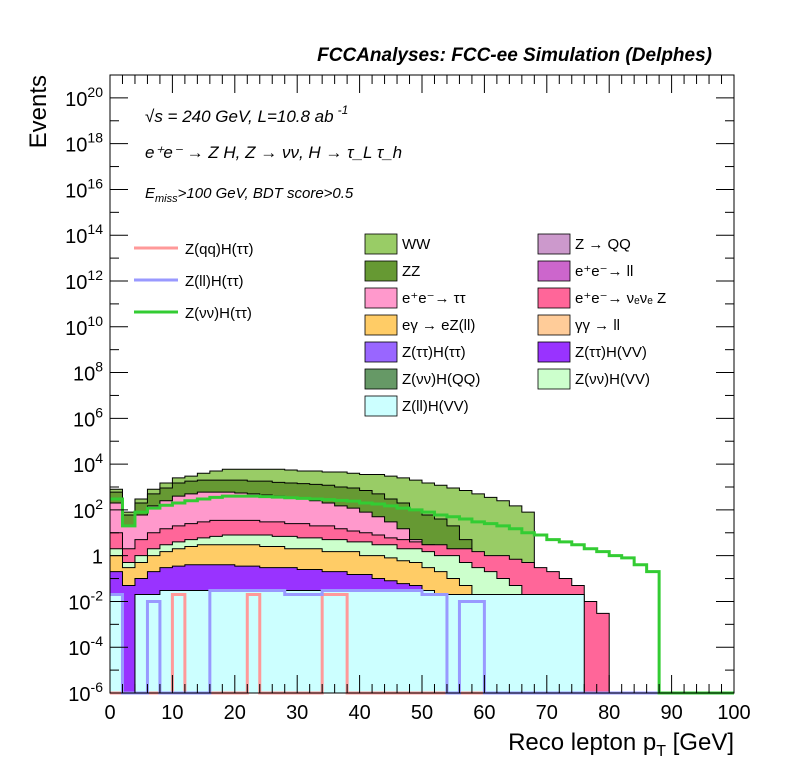  What do you see at coordinates (733, 713) in the screenshot?
I see `x-tick-label: 100` at bounding box center [733, 713].